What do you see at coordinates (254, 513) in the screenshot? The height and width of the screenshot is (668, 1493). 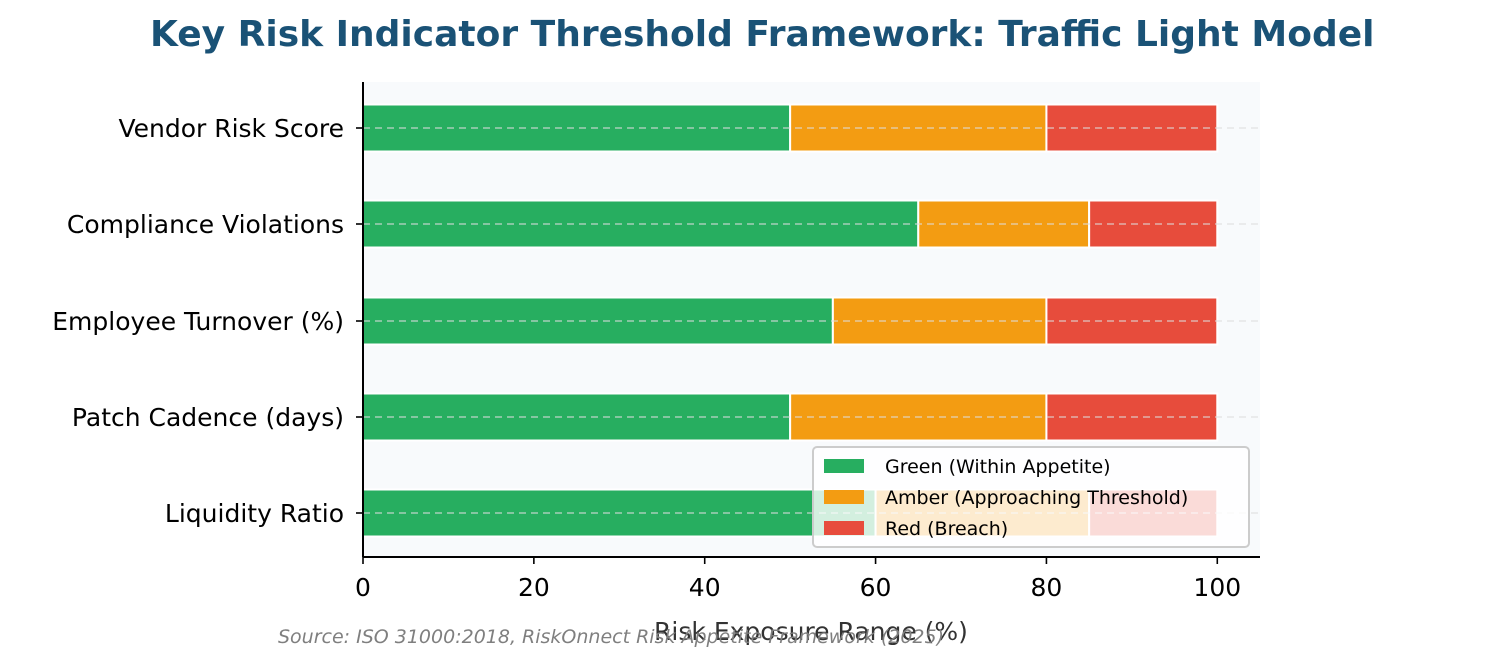 I see `y-tick-label: Liquidity Ratio` at bounding box center [254, 513].